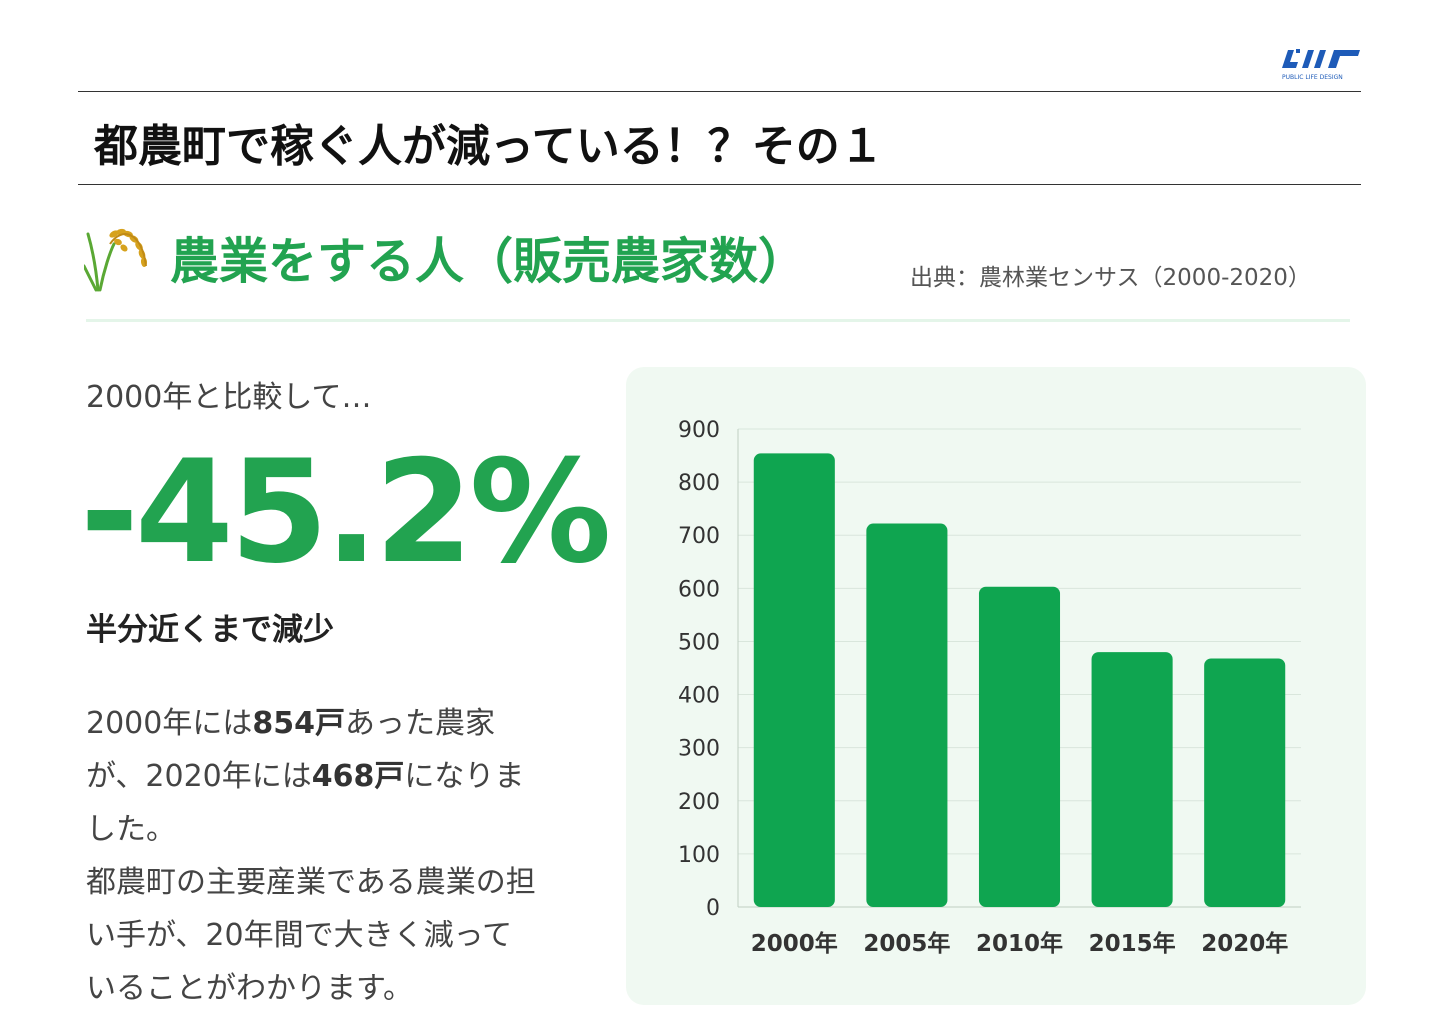  What do you see at coordinates (699, 696) in the screenshot?
I see `y-tick-label: 400` at bounding box center [699, 696].